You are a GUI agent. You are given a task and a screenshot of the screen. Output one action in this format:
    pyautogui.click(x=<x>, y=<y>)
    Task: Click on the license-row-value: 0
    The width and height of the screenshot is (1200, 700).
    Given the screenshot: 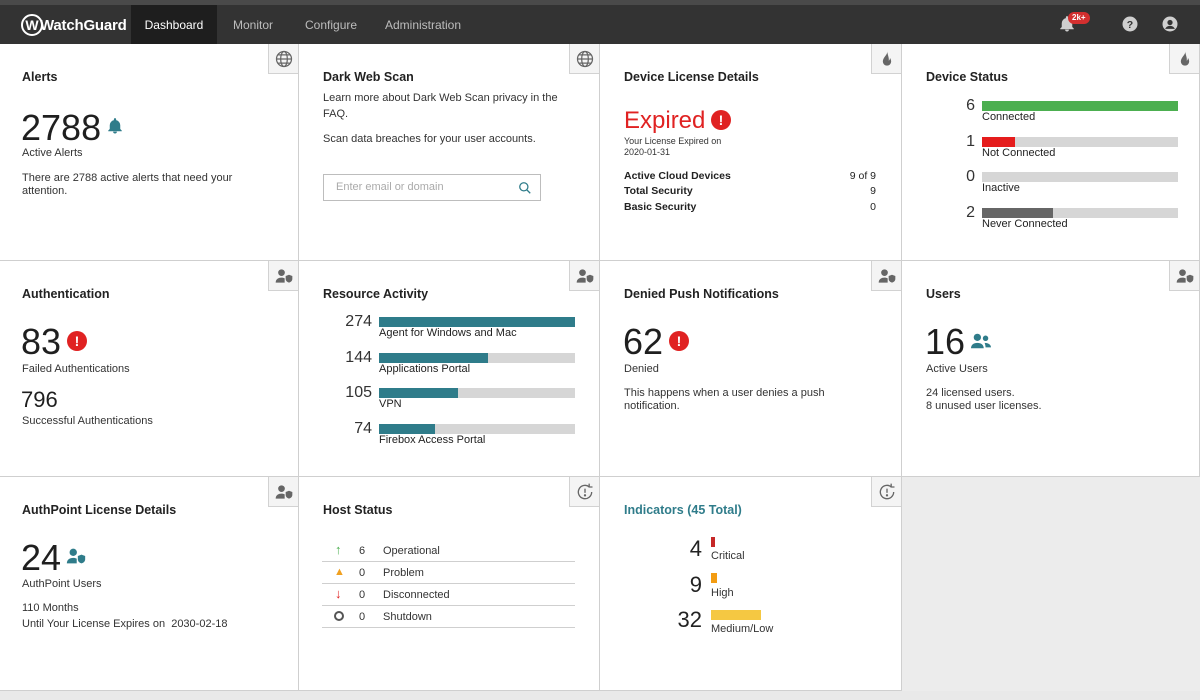 What is the action you would take?
    pyautogui.click(x=873, y=207)
    